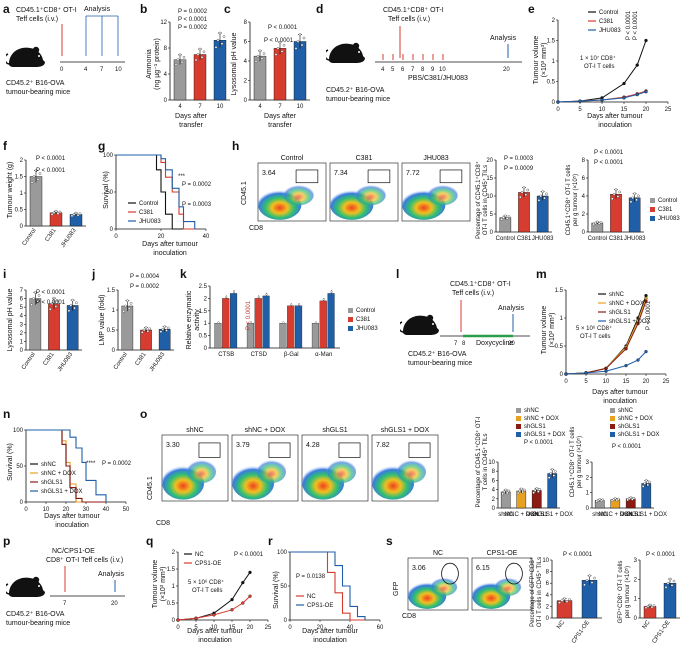 Image resolution: width=685 pixels, height=646 pixels. Describe the element at coordinates (37, 19) in the screenshot. I see `a-cells2-text: Teff cells (i.v.)` at that location.